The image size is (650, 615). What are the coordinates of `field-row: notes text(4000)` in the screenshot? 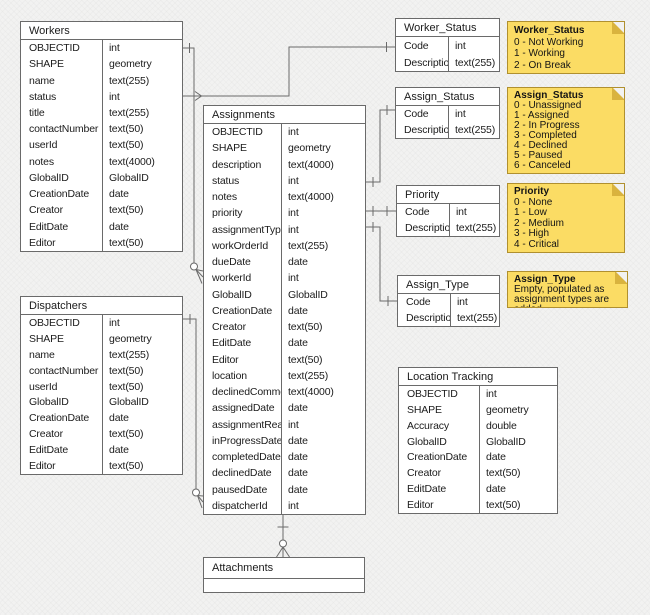 It's located at (101, 162).